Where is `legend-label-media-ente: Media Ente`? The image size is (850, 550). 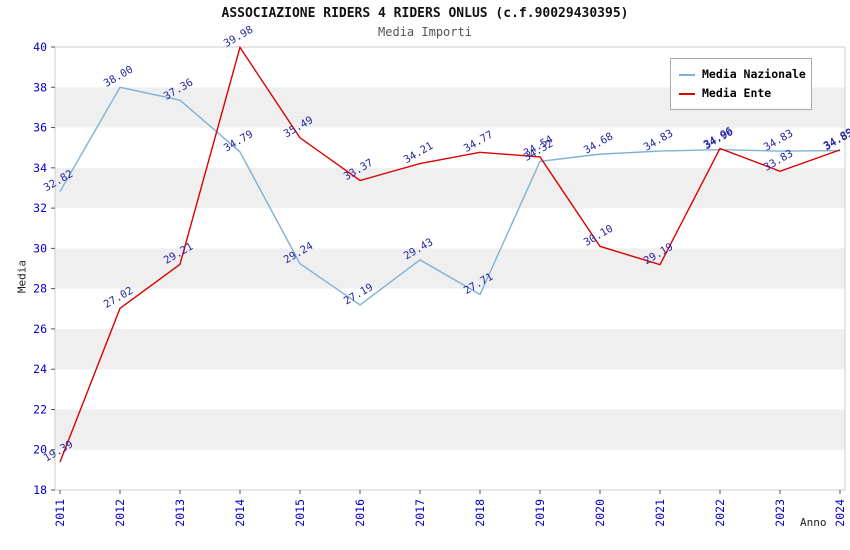
legend-label-media-ente: Media Ente is located at coordinates (737, 93).